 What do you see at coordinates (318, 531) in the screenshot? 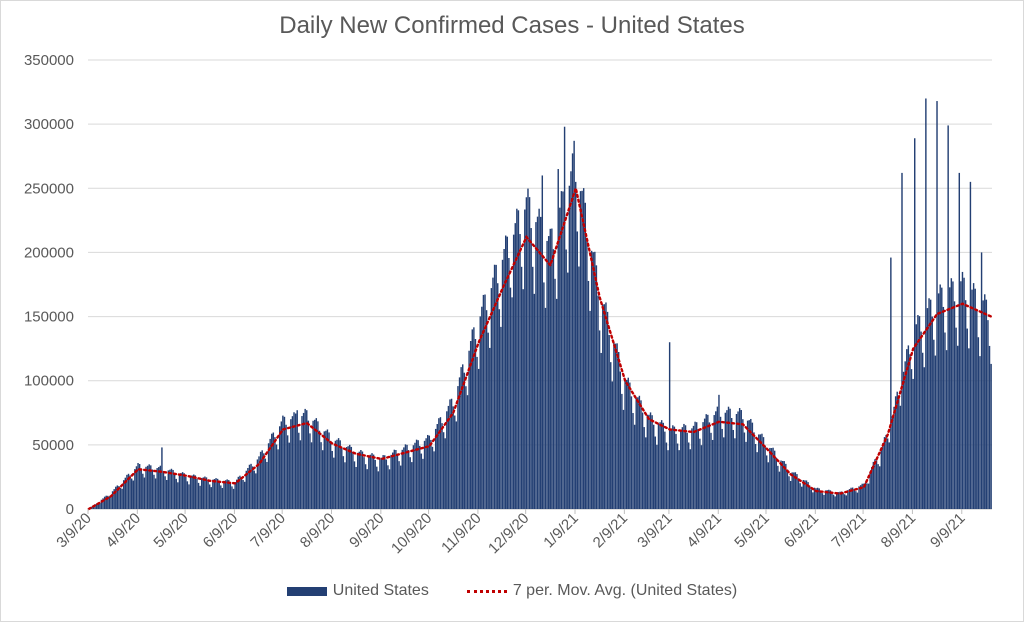
I see `x-tick-label: 8/9/20` at bounding box center [318, 531].